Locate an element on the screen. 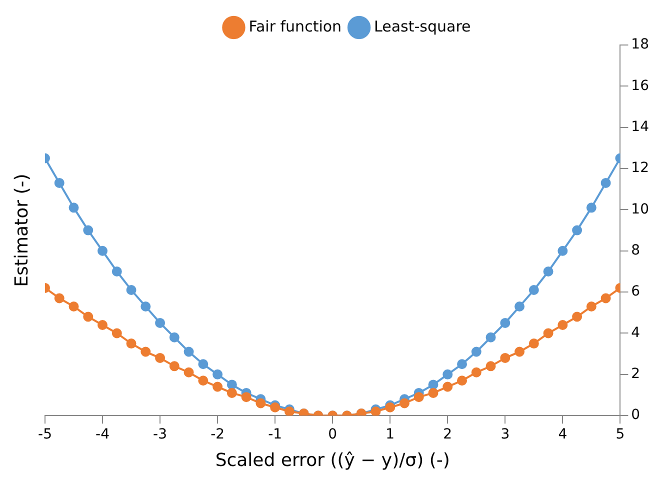 This screenshot has width=662, height=481. y-axis-title: Estimator (-) is located at coordinates (22, 230).